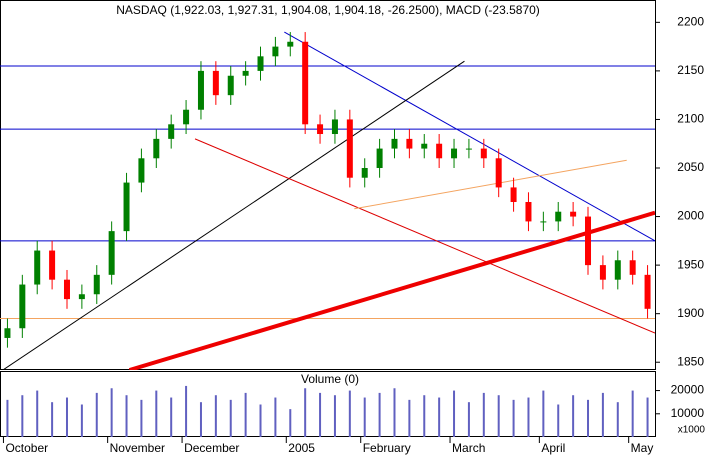  Describe the element at coordinates (690, 313) in the screenshot. I see `y-tick-label: 1900` at that location.